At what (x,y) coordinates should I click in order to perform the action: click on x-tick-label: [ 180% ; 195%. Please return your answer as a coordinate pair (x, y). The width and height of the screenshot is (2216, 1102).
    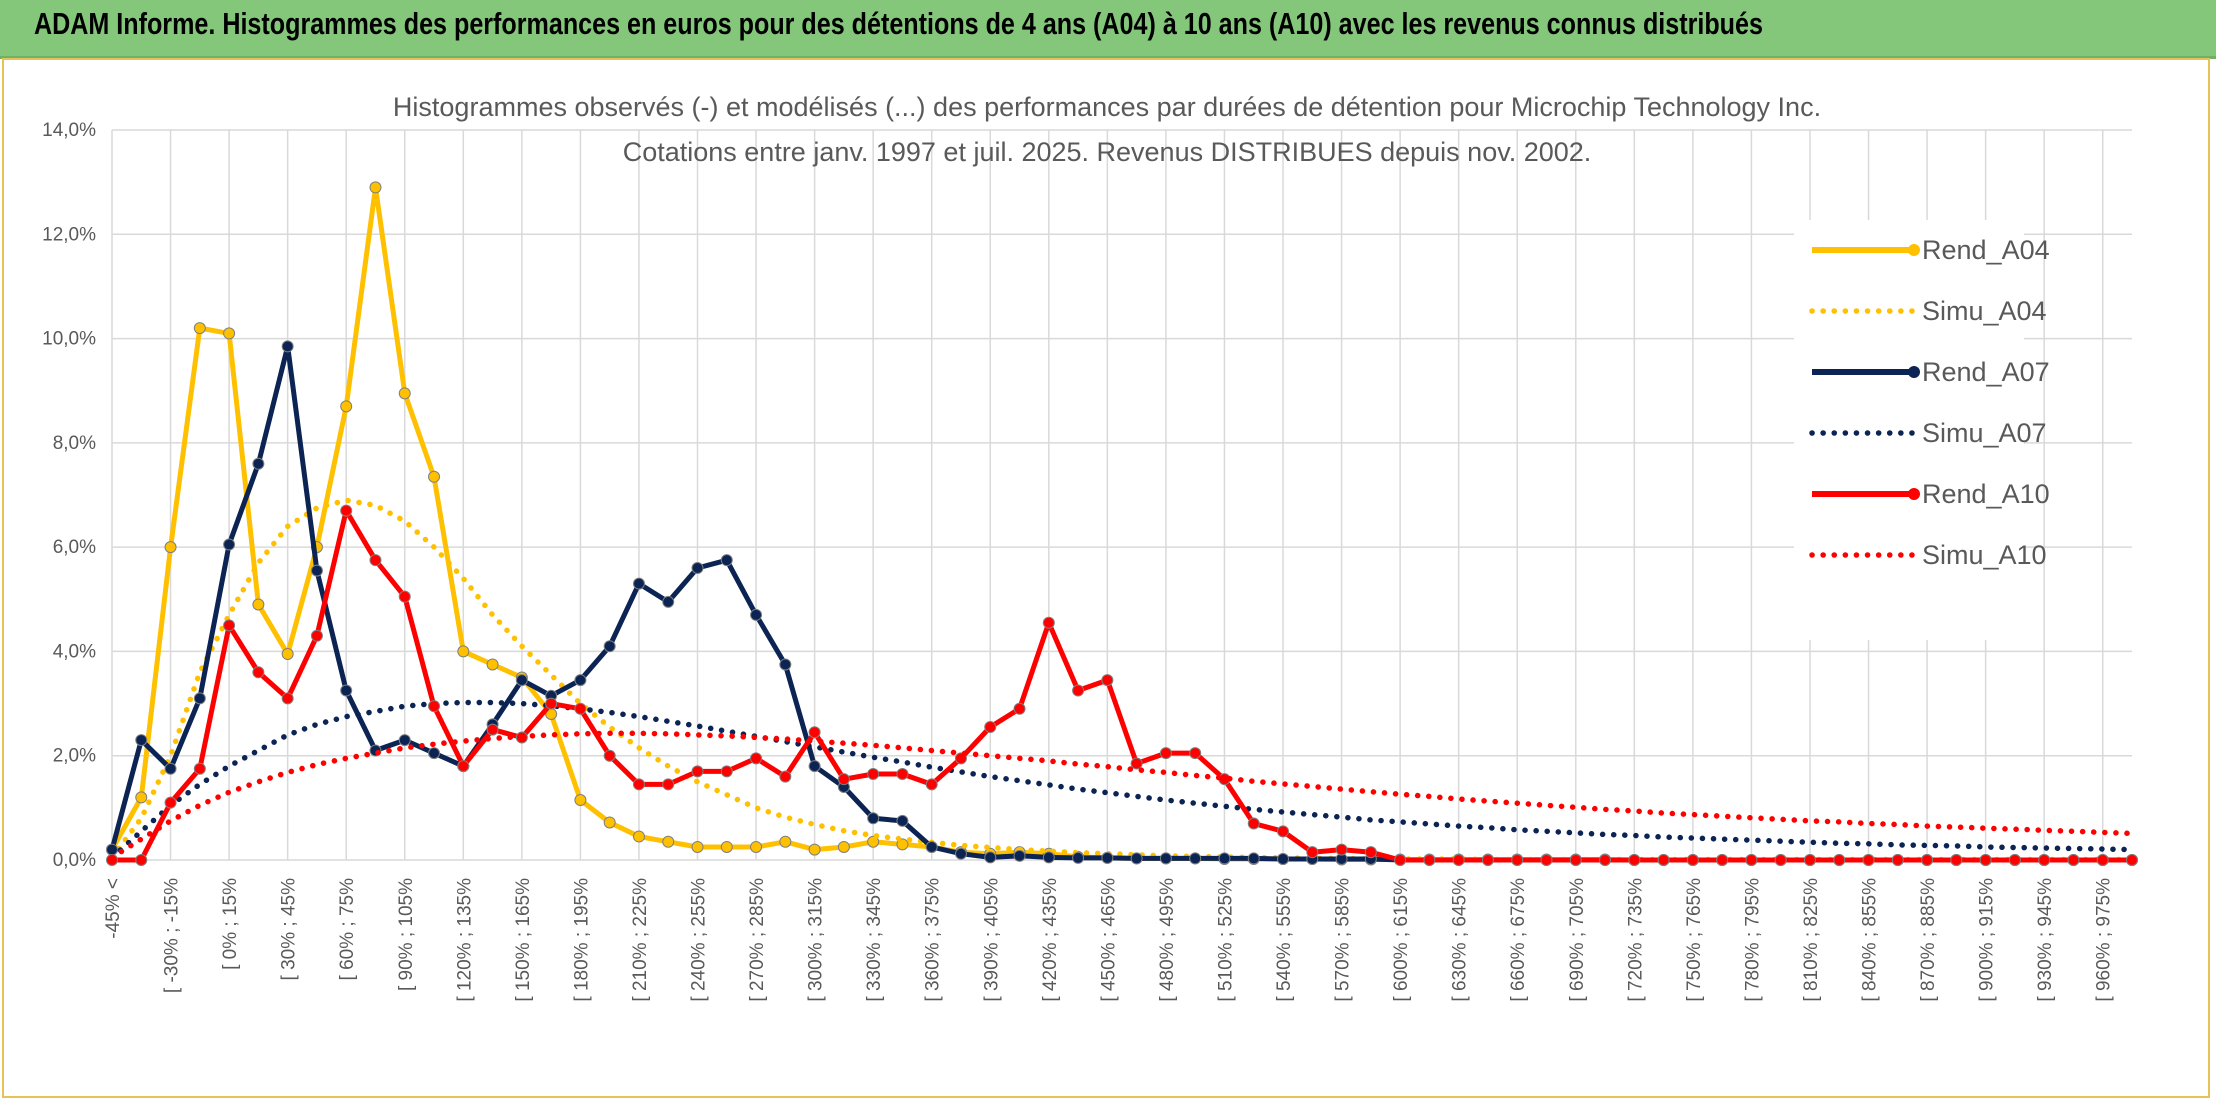
    Looking at the image, I should click on (581, 940).